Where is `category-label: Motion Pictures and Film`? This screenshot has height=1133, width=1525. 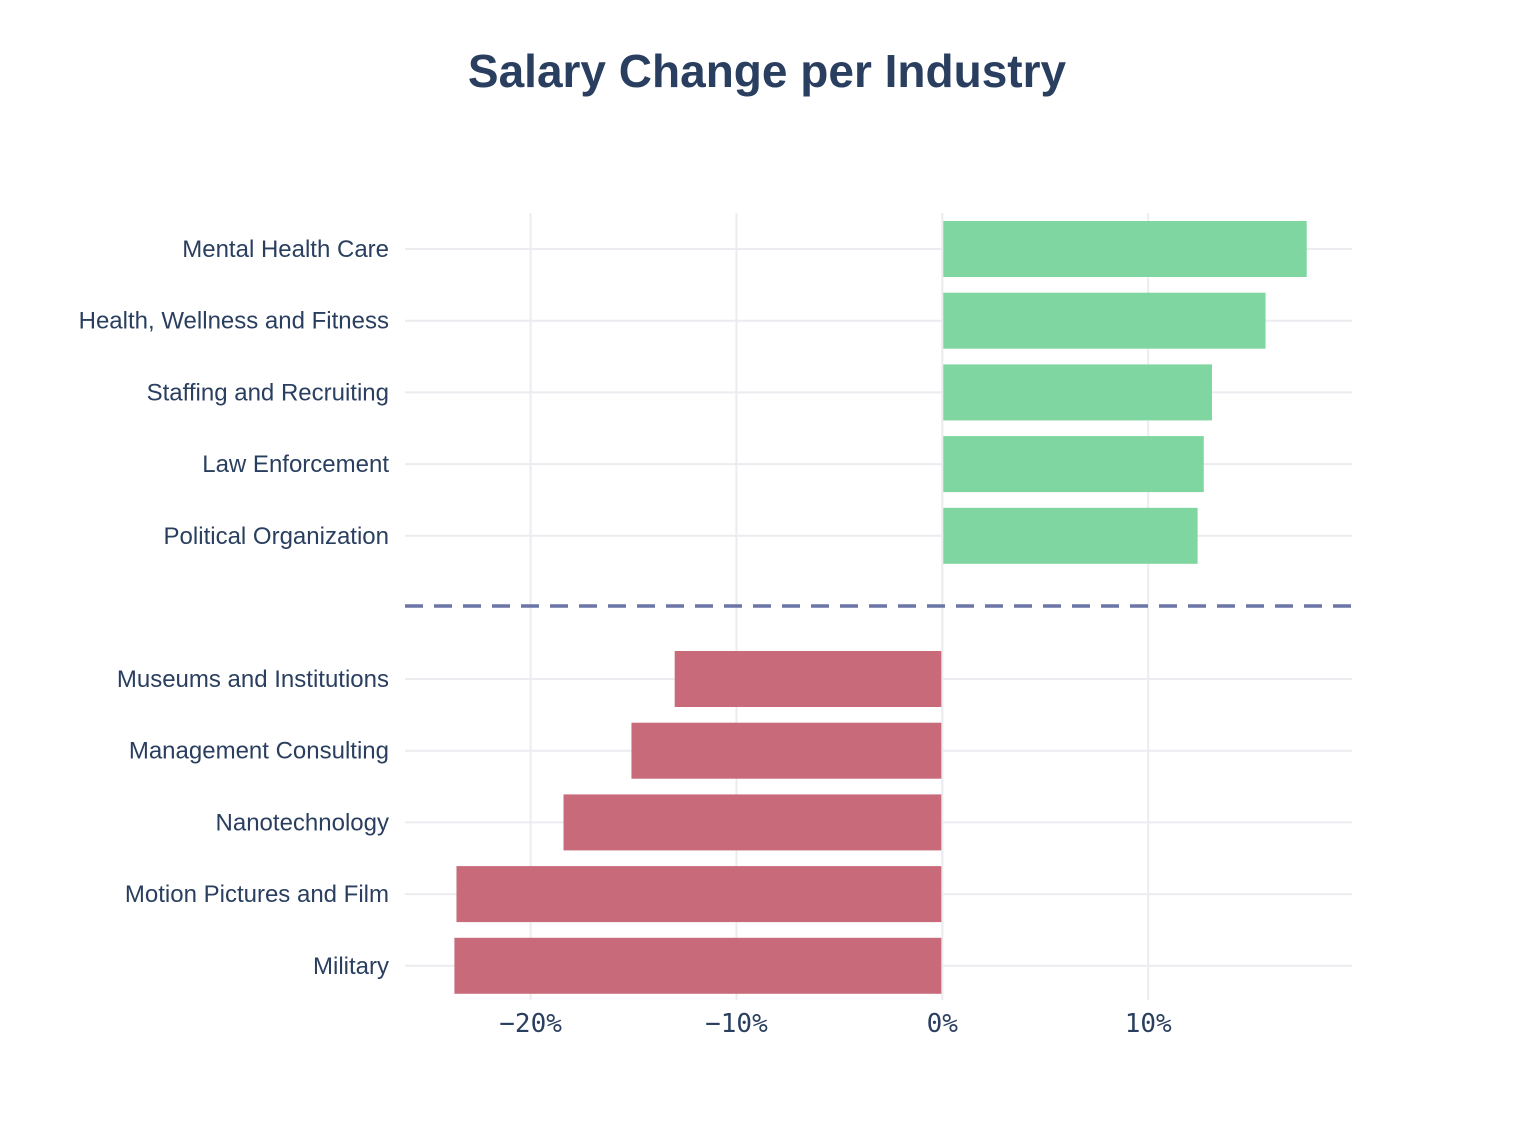
category-label: Motion Pictures and Film is located at coordinates (257, 894).